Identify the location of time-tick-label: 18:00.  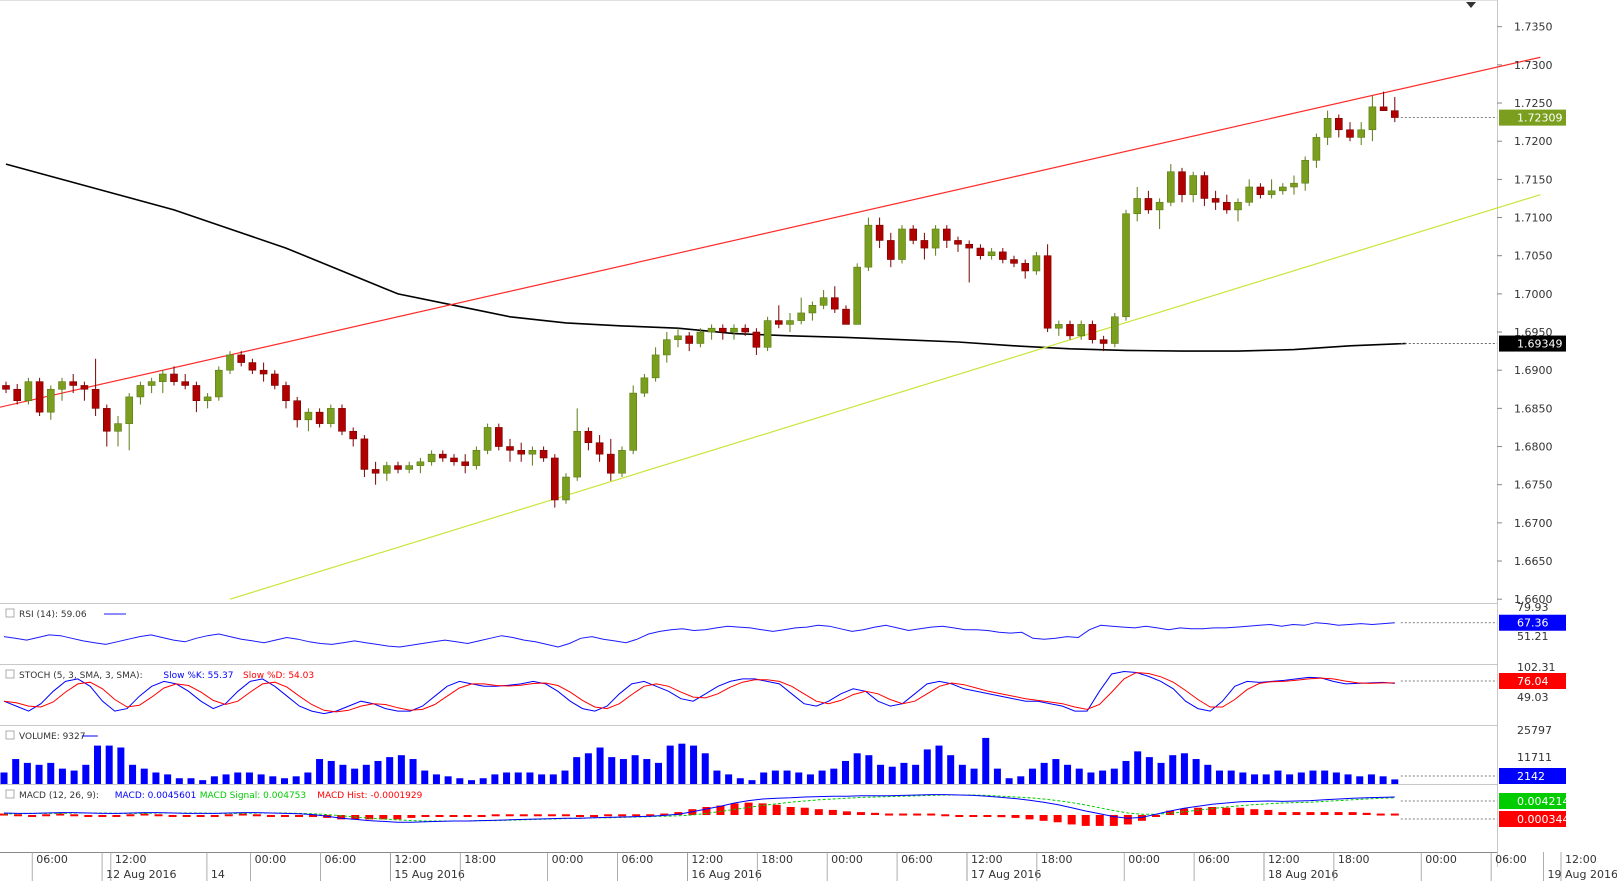
(1354, 859).